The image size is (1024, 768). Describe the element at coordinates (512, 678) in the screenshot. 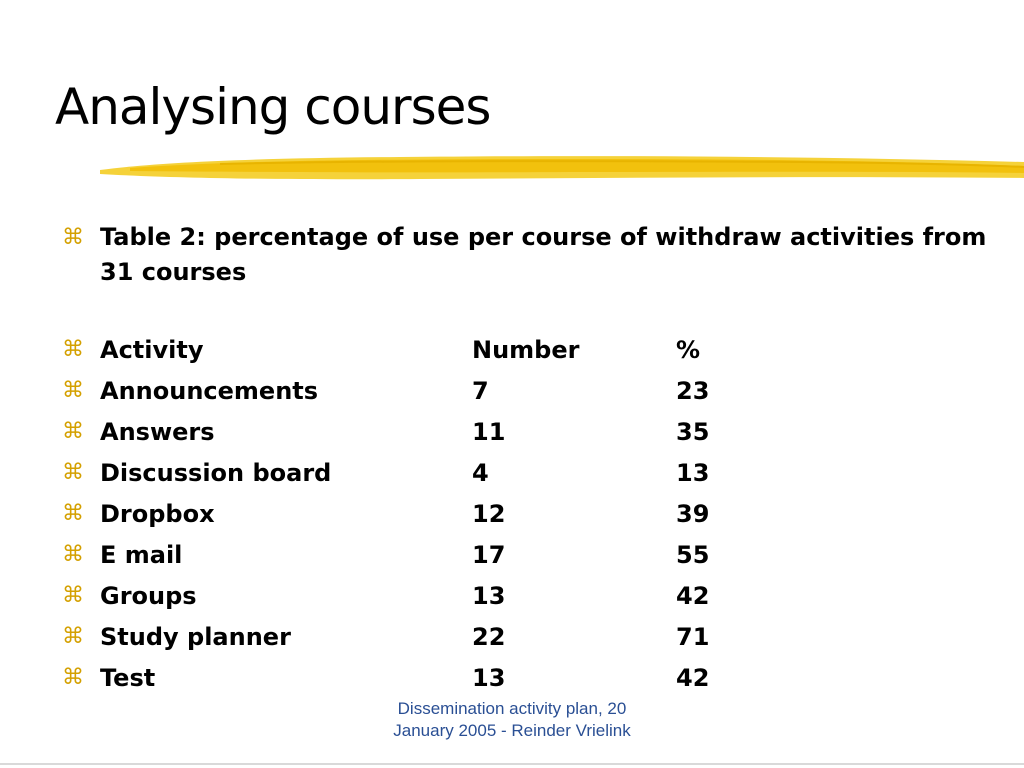

I see `table-row: ⌘ Test 13 42` at that location.